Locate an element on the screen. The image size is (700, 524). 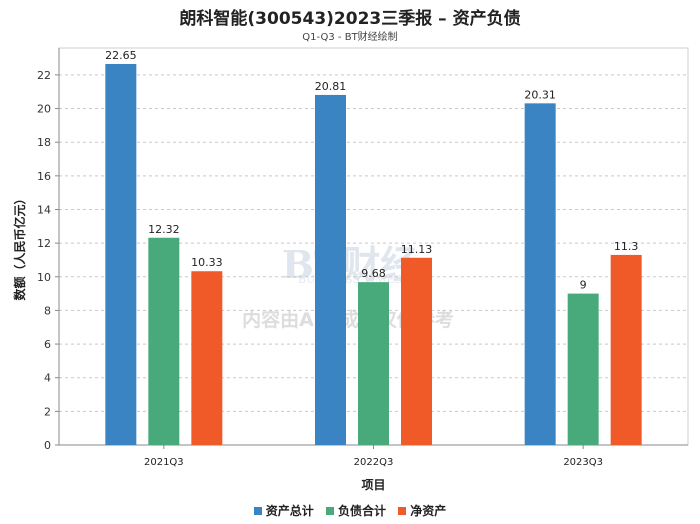
legend-item-liabilities: 负债合计 is located at coordinates (355, 510).